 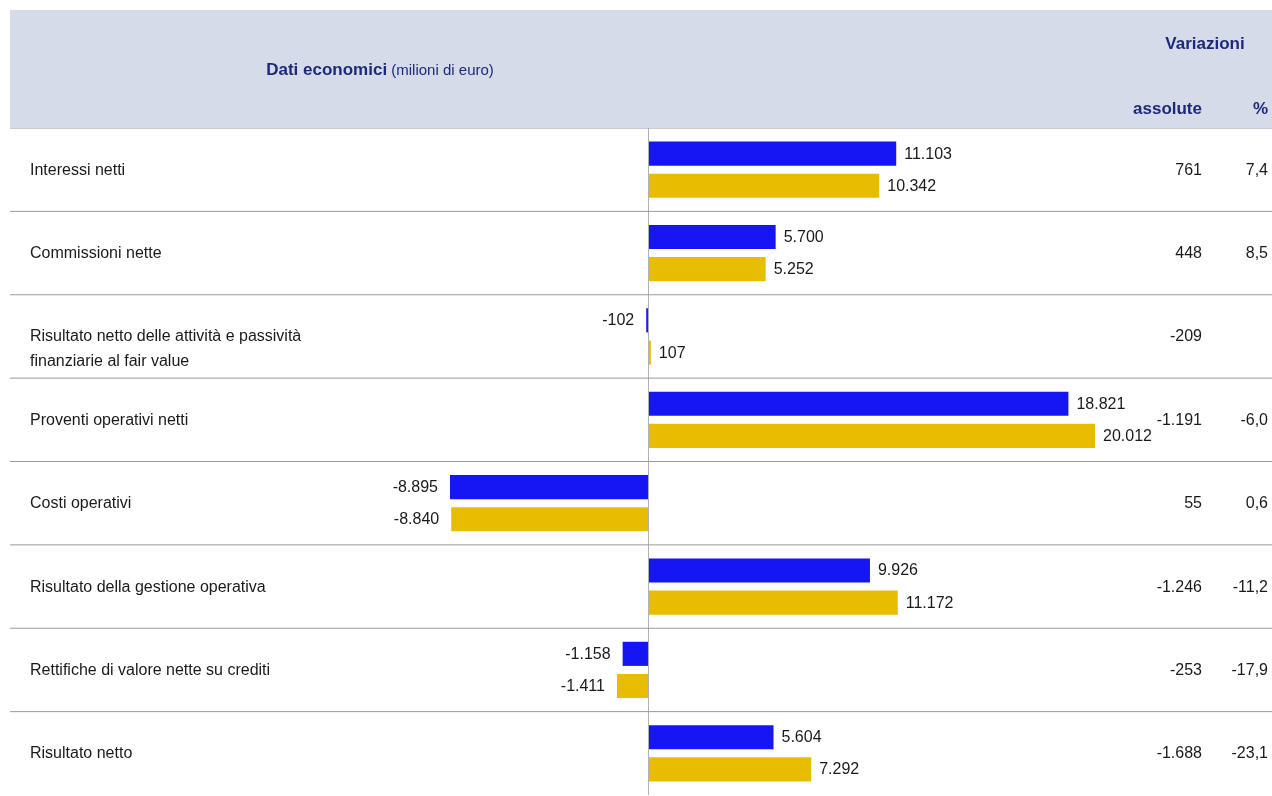 What do you see at coordinates (793, 269) in the screenshot?
I see `data-label: 5.252` at bounding box center [793, 269].